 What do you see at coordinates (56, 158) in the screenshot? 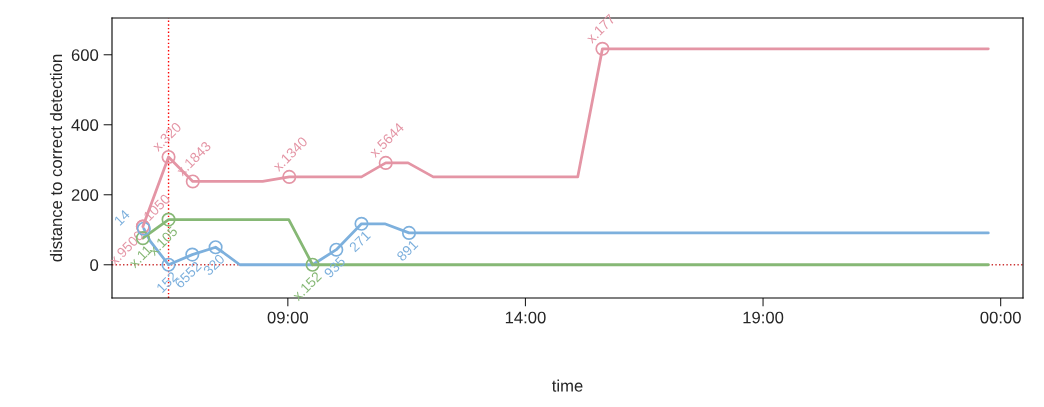
I see `y-axis-title: distance to correct detection` at bounding box center [56, 158].